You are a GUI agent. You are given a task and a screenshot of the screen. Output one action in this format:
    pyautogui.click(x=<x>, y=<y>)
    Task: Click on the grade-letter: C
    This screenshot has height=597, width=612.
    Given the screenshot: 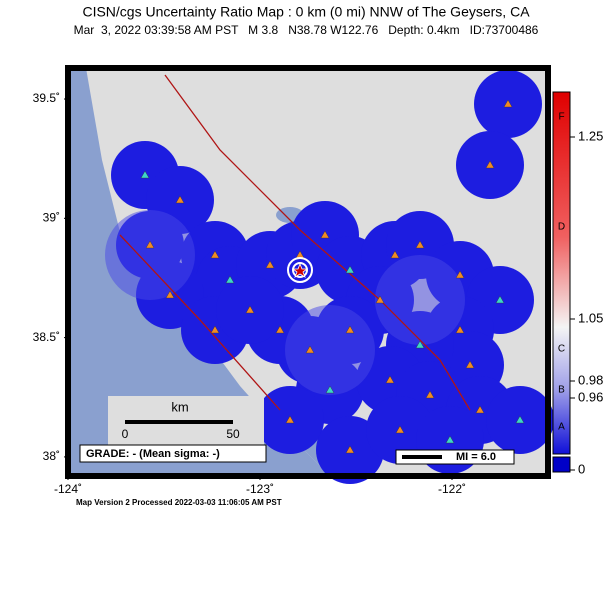 What is the action you would take?
    pyautogui.click(x=561, y=349)
    